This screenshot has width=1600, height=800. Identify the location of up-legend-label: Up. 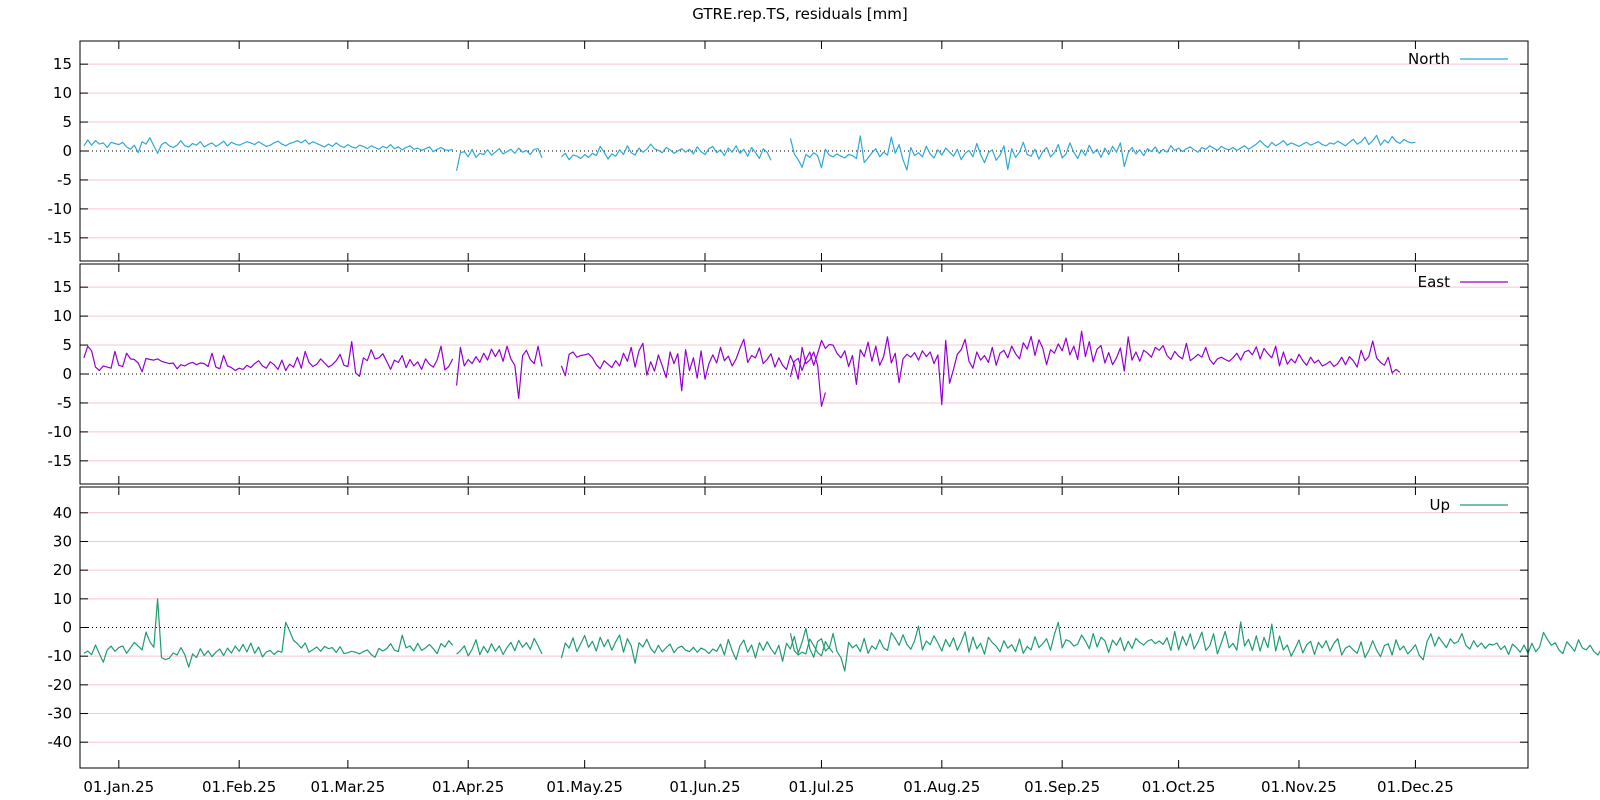
(1439, 505).